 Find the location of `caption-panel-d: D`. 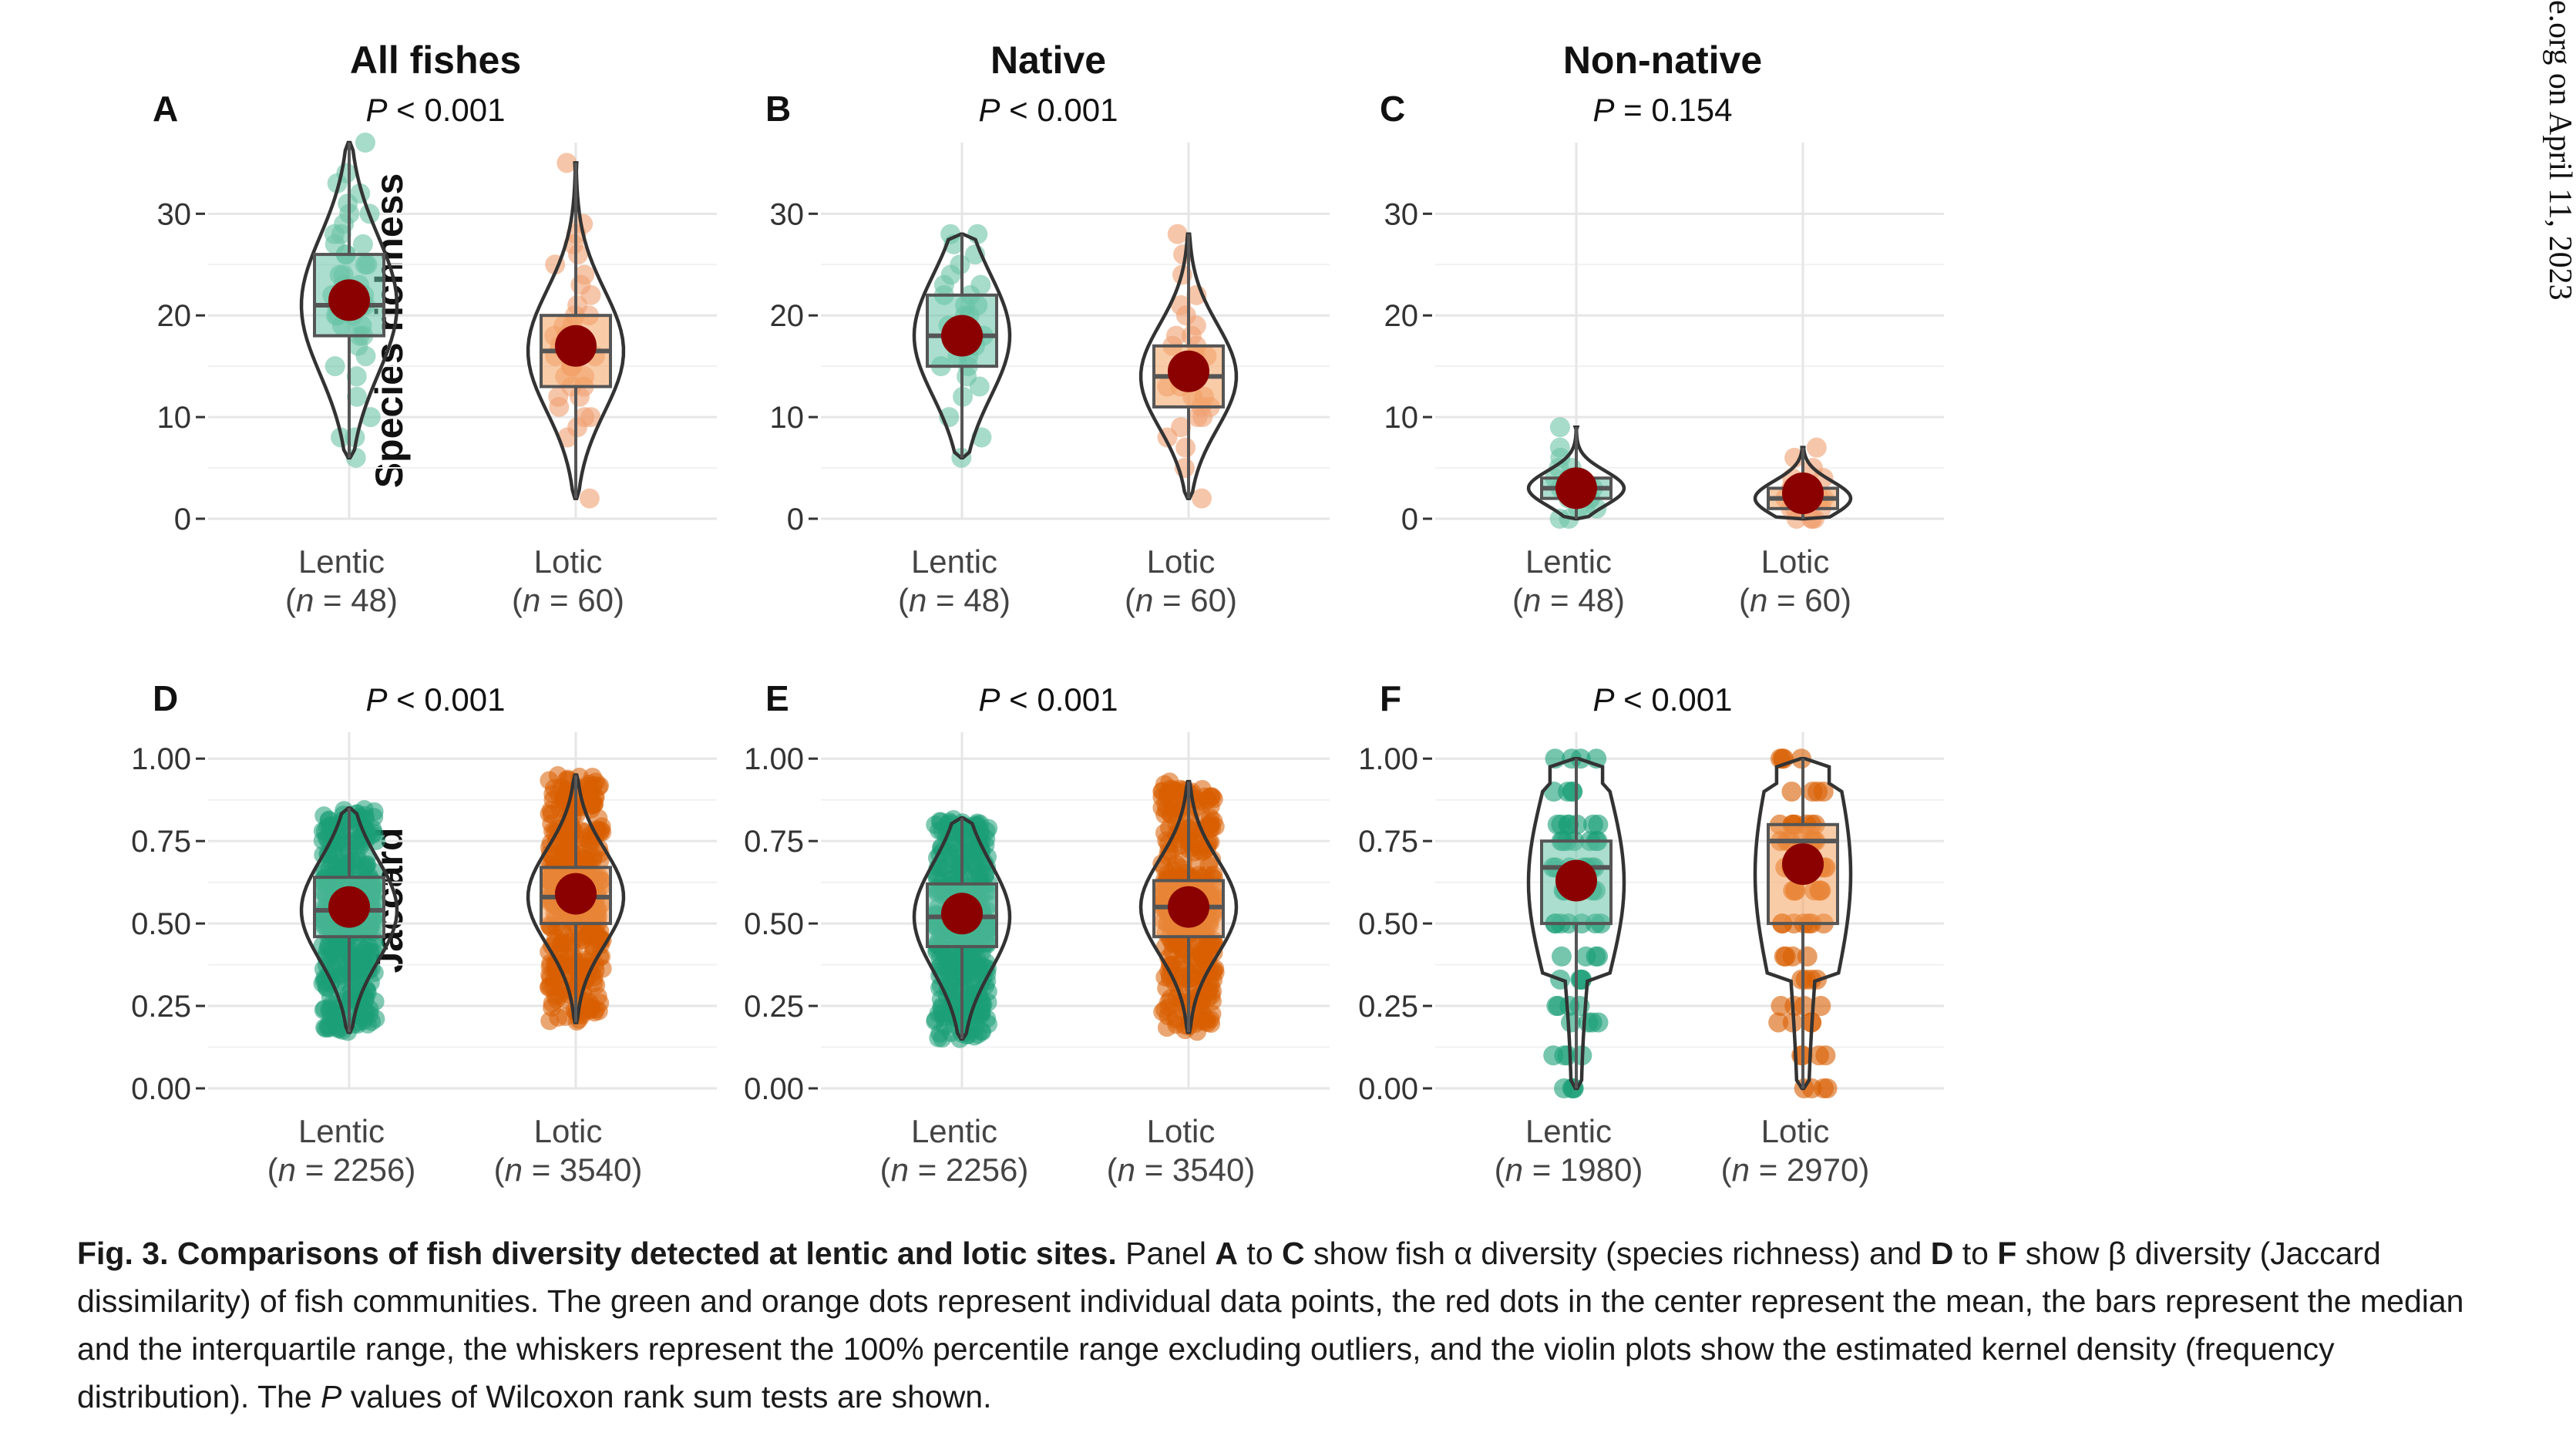

caption-panel-d: D is located at coordinates (1942, 1253).